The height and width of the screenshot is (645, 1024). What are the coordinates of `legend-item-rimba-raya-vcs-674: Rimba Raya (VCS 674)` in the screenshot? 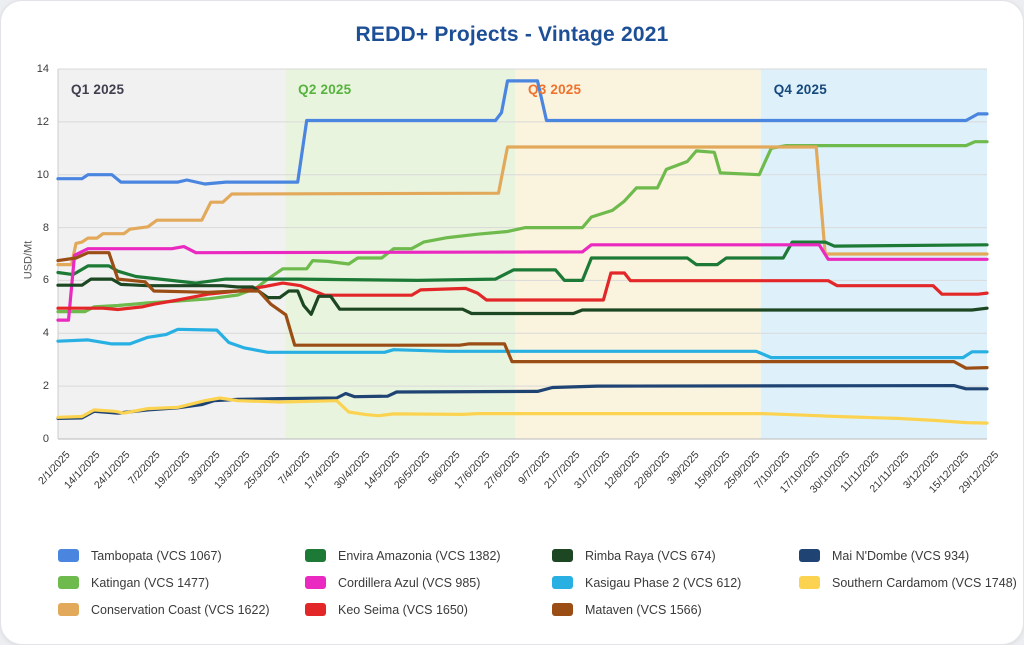 It's located at (675, 556).